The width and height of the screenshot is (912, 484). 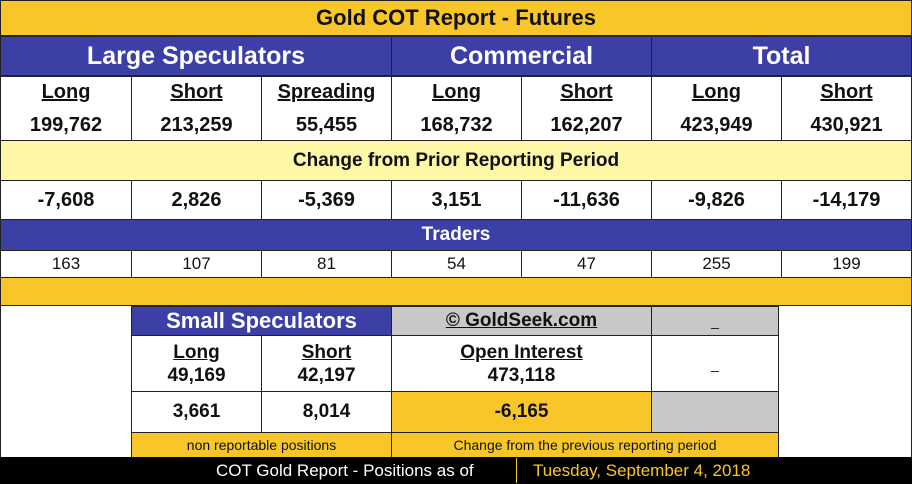 I want to click on value-total-long: 423,949, so click(x=716, y=124).